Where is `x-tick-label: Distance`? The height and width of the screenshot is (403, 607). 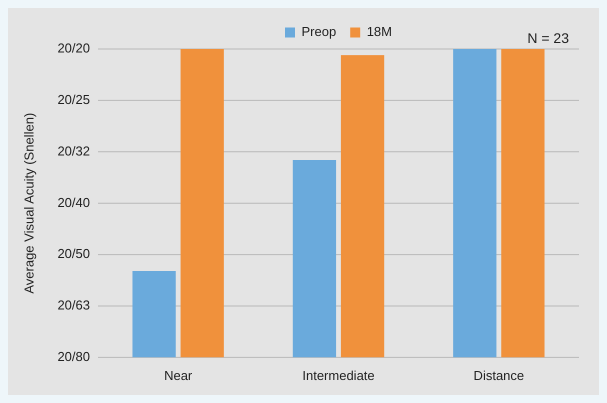 x-tick-label: Distance is located at coordinates (499, 375).